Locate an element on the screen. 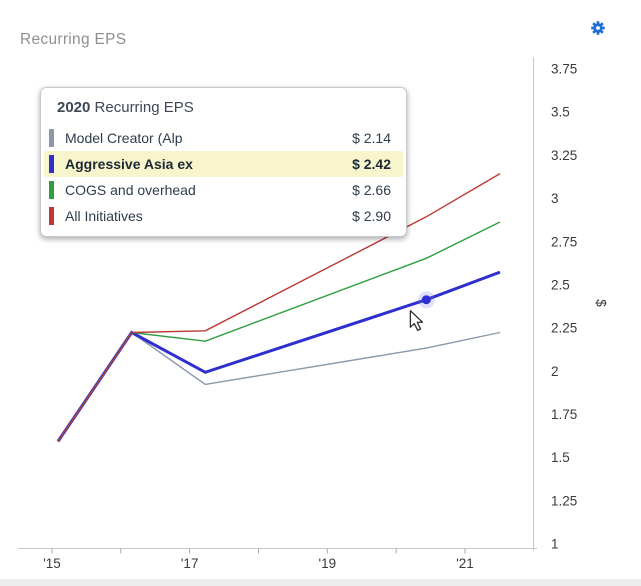 The height and width of the screenshot is (586, 641). tooltip-title: Recurring EPS is located at coordinates (144, 107).